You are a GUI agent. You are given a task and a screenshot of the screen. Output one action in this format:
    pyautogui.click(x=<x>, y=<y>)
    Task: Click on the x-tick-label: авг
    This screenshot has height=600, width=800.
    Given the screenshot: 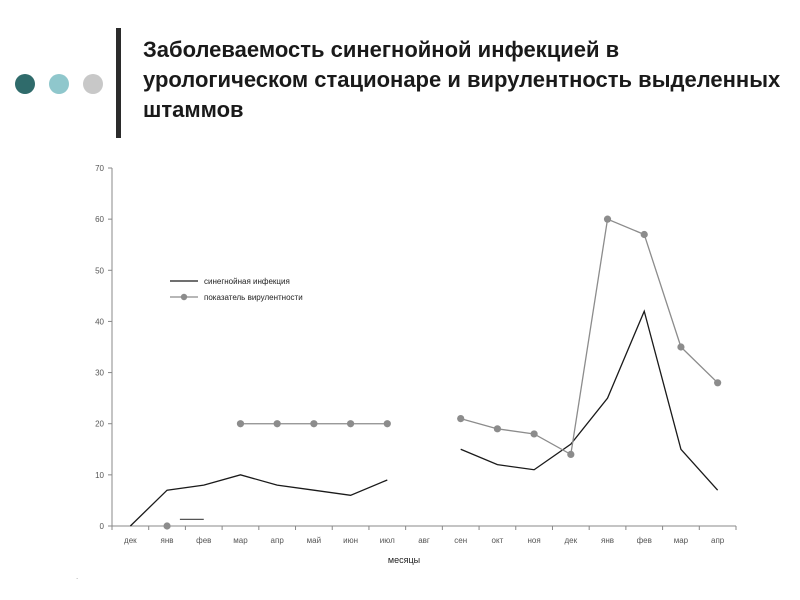 What is the action you would take?
    pyautogui.click(x=424, y=540)
    